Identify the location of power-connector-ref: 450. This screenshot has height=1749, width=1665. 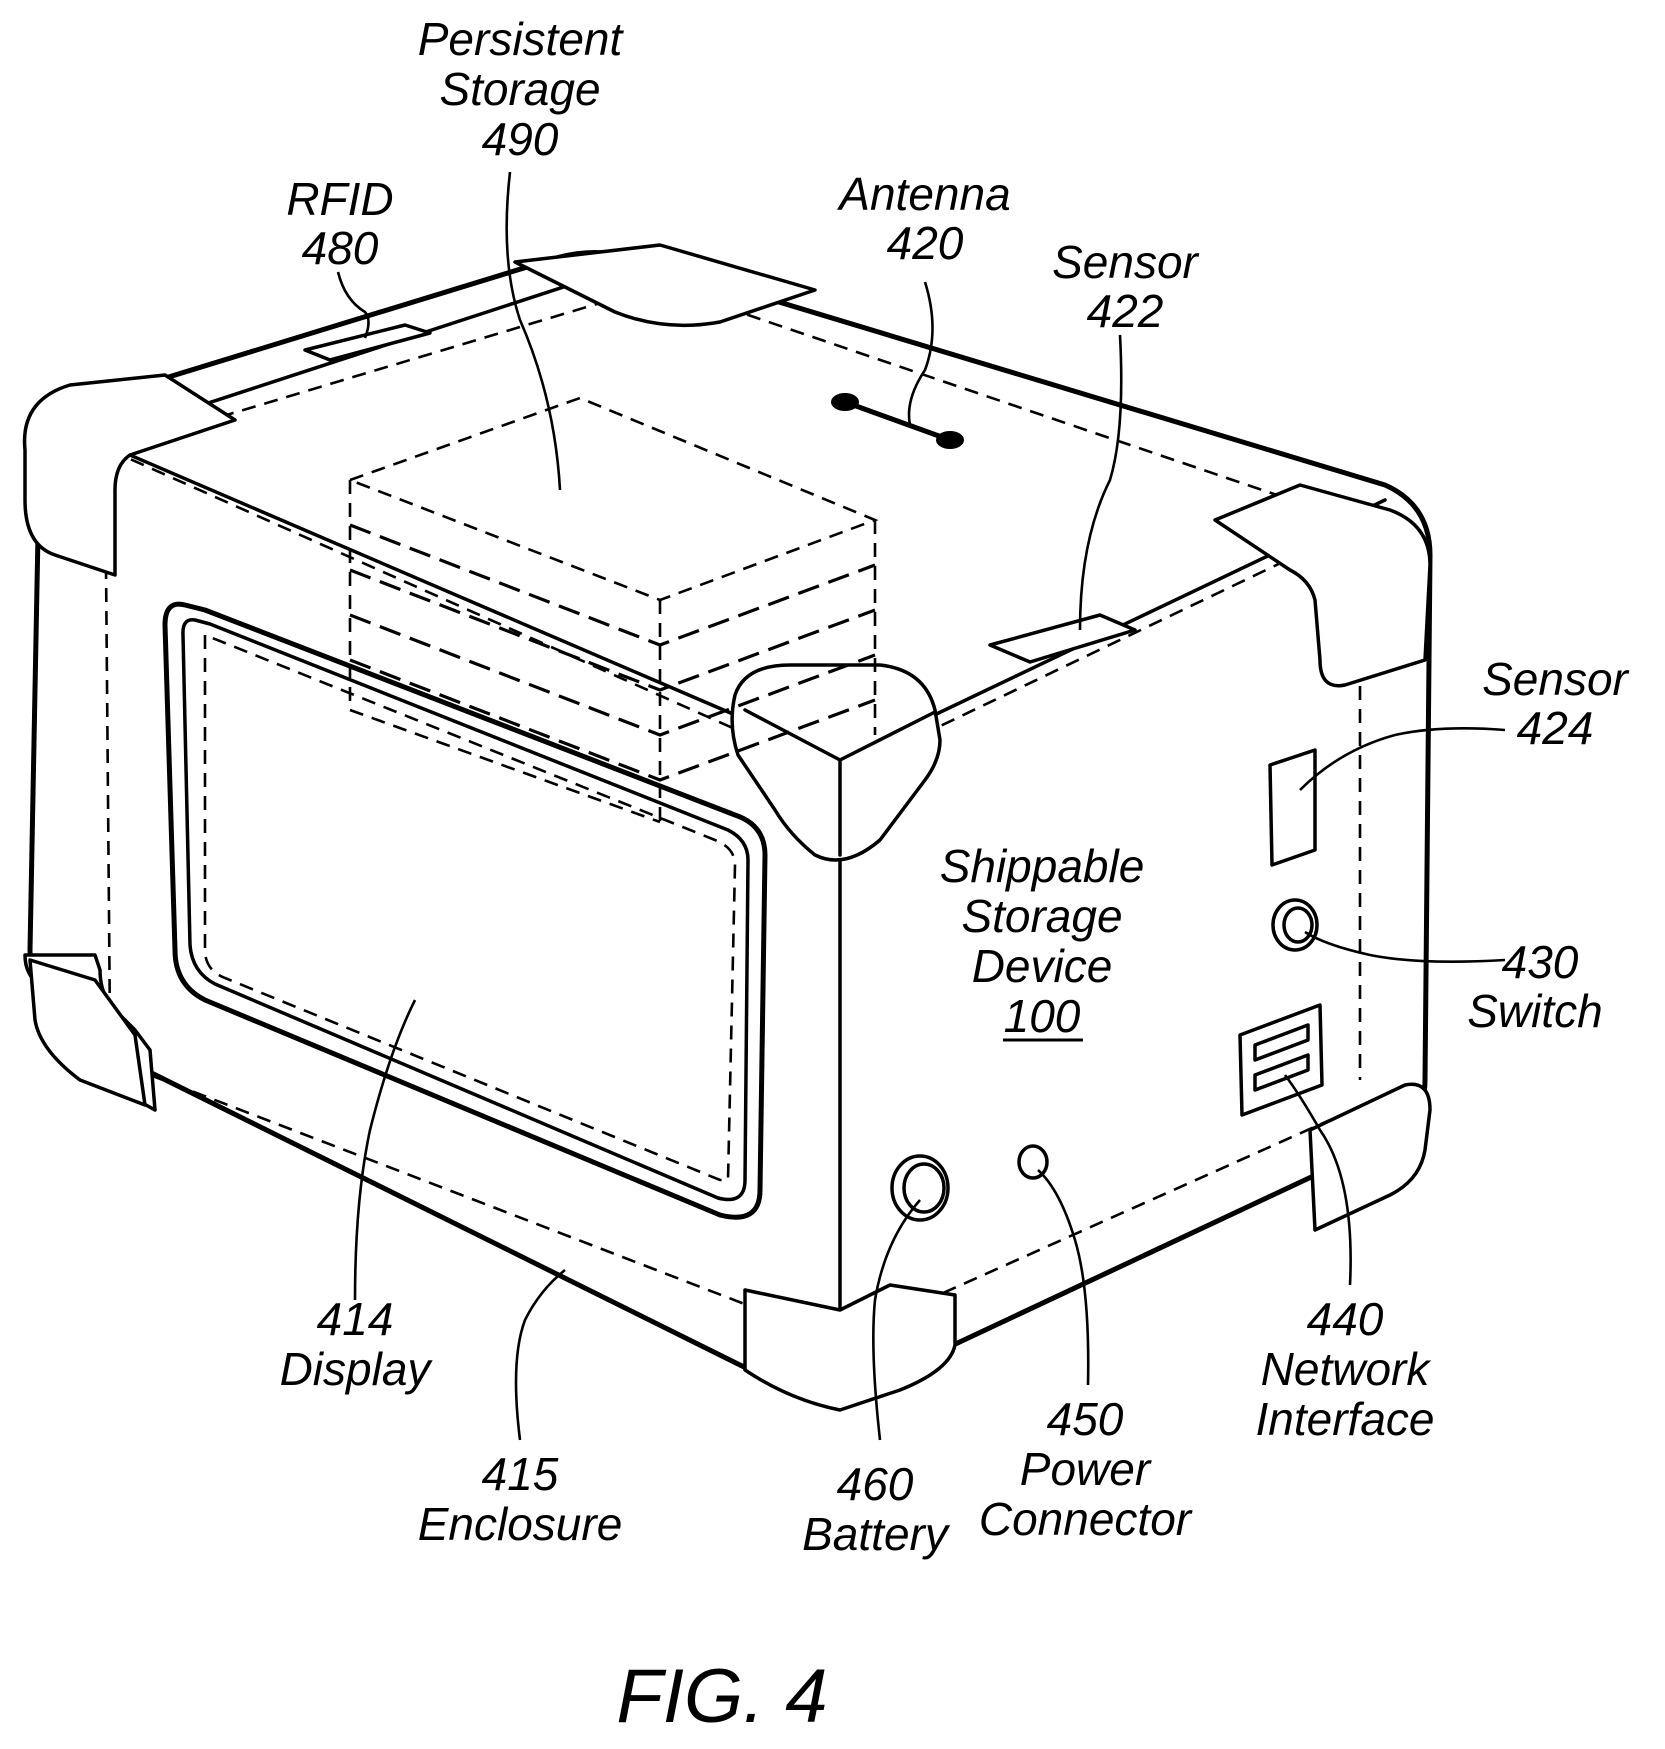
(1085, 1419).